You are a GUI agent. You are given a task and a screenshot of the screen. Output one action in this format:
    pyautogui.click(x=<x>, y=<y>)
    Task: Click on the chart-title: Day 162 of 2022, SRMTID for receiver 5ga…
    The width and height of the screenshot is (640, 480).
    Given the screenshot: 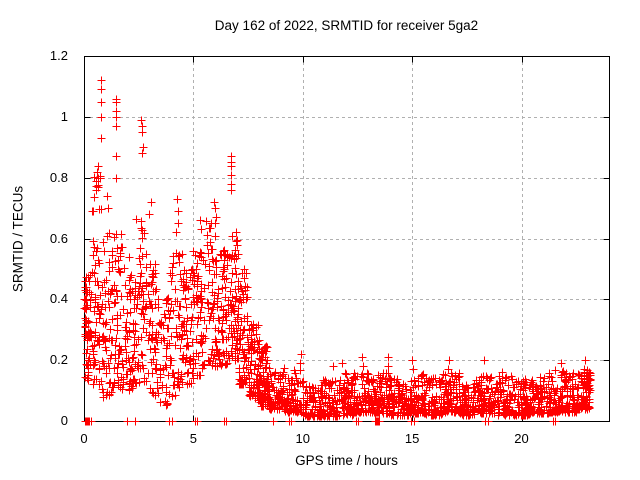 What is the action you would take?
    pyautogui.click(x=346, y=25)
    